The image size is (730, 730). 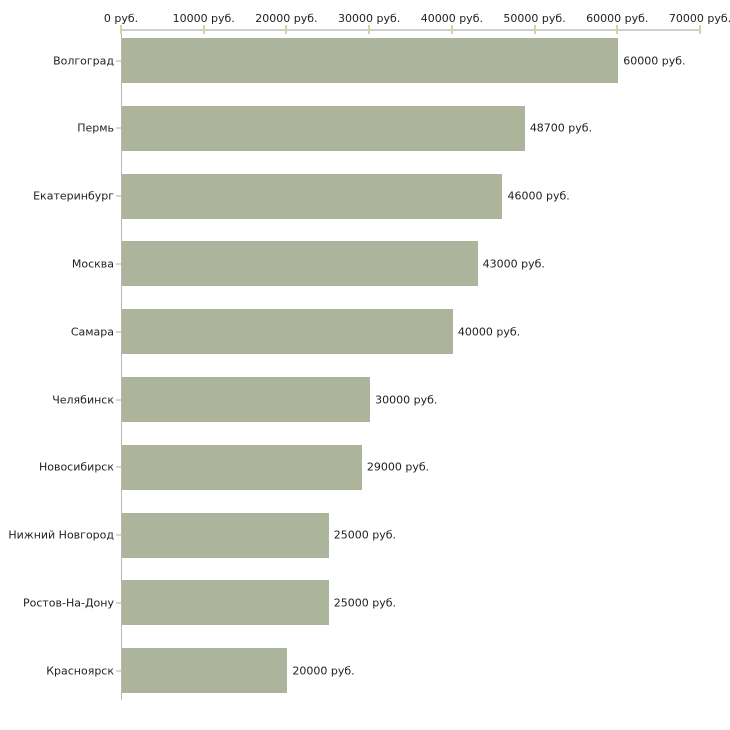 What do you see at coordinates (561, 128) in the screenshot?
I see `bar-value-label: 48700 руб.` at bounding box center [561, 128].